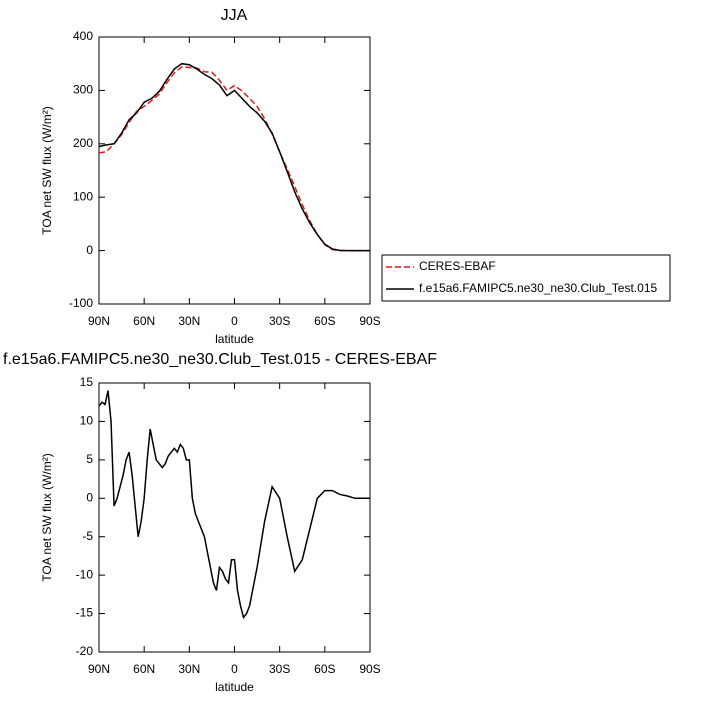  I want to click on y-tick-label: -20, so click(85, 651).